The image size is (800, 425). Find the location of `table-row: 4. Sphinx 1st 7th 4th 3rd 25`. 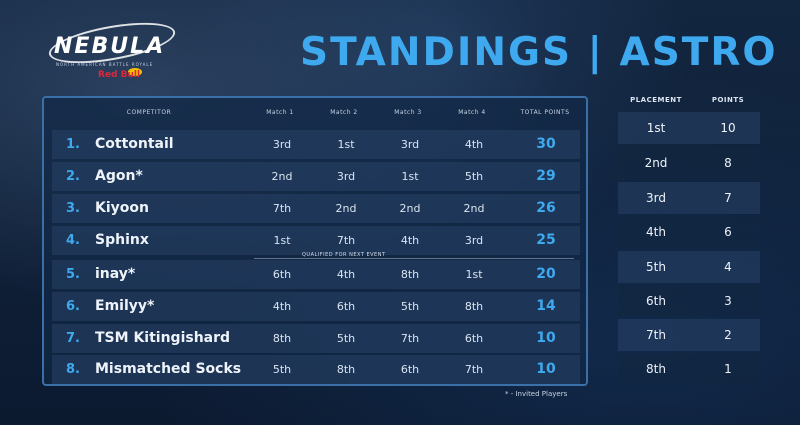

table-row: 4. Sphinx 1st 7th 4th 3rd 25 is located at coordinates (316, 240).